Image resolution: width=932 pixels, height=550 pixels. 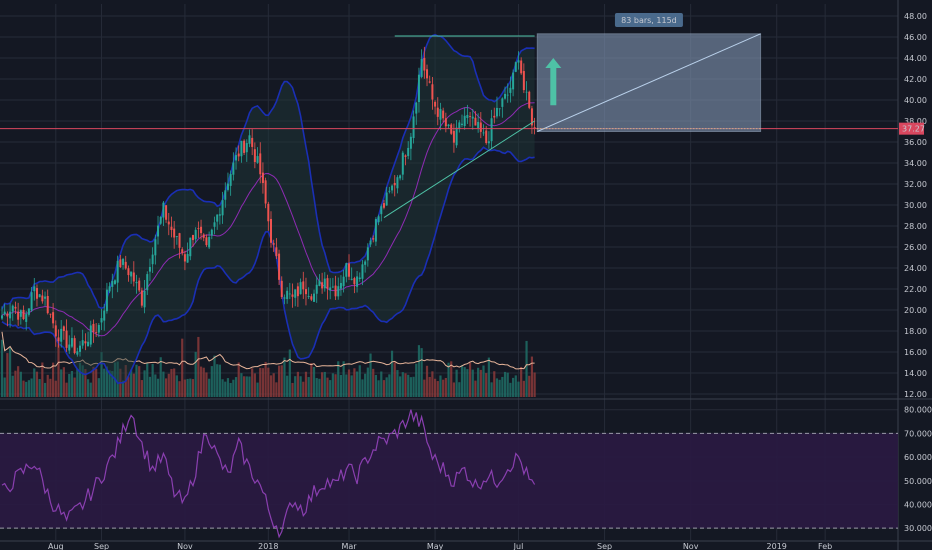 I want to click on price-tick-label: 44.00, so click(x=915, y=58).